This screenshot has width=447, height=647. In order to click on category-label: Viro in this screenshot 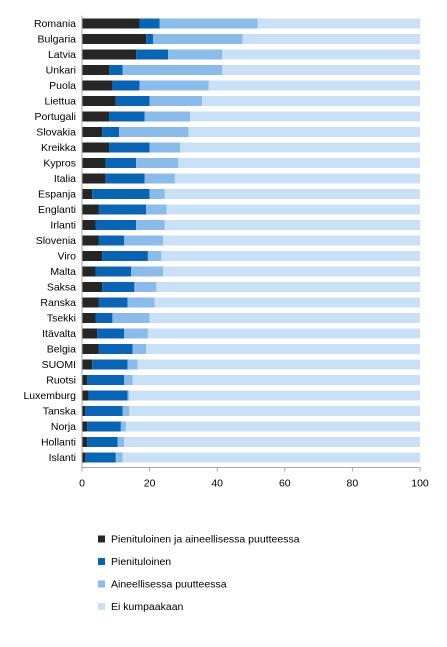, I will do `click(67, 257)`.